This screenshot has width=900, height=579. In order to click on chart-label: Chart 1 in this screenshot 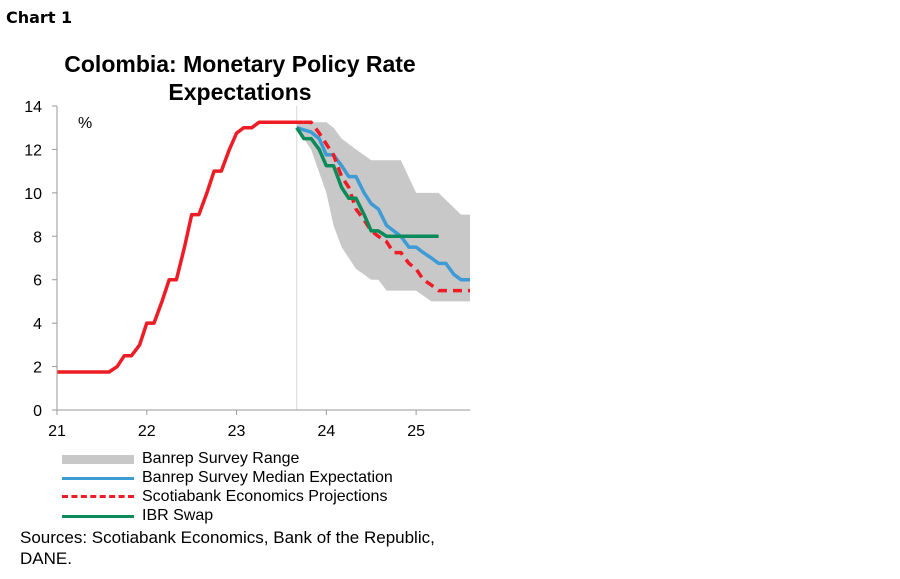, I will do `click(39, 17)`.